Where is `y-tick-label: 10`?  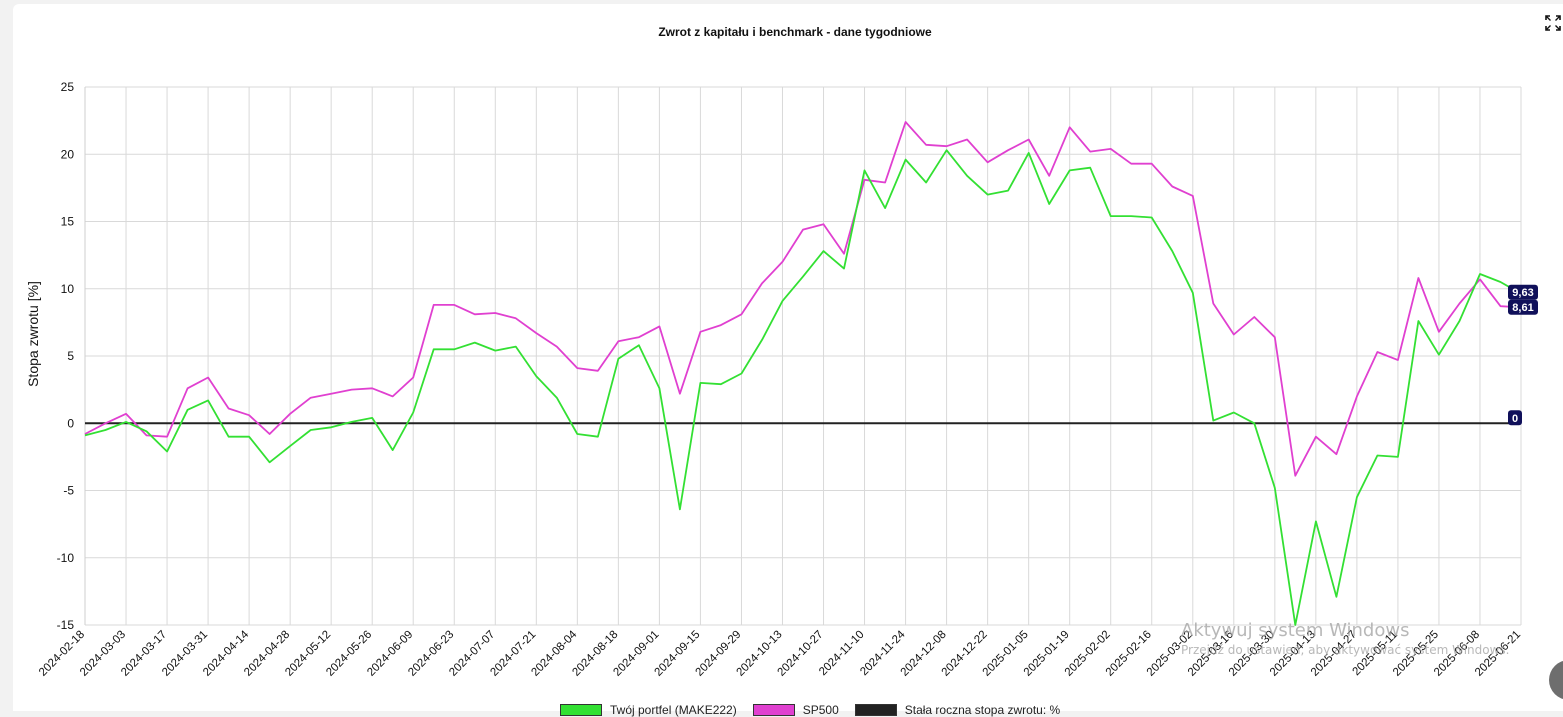 y-tick-label: 10 is located at coordinates (68, 289).